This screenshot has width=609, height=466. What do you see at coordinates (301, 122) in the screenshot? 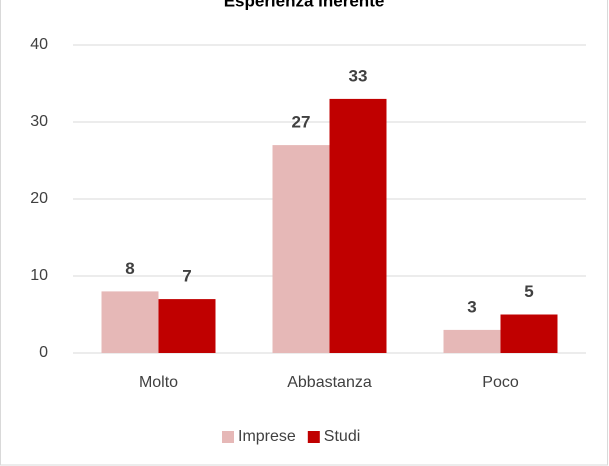
I see `value-label: 27` at bounding box center [301, 122].